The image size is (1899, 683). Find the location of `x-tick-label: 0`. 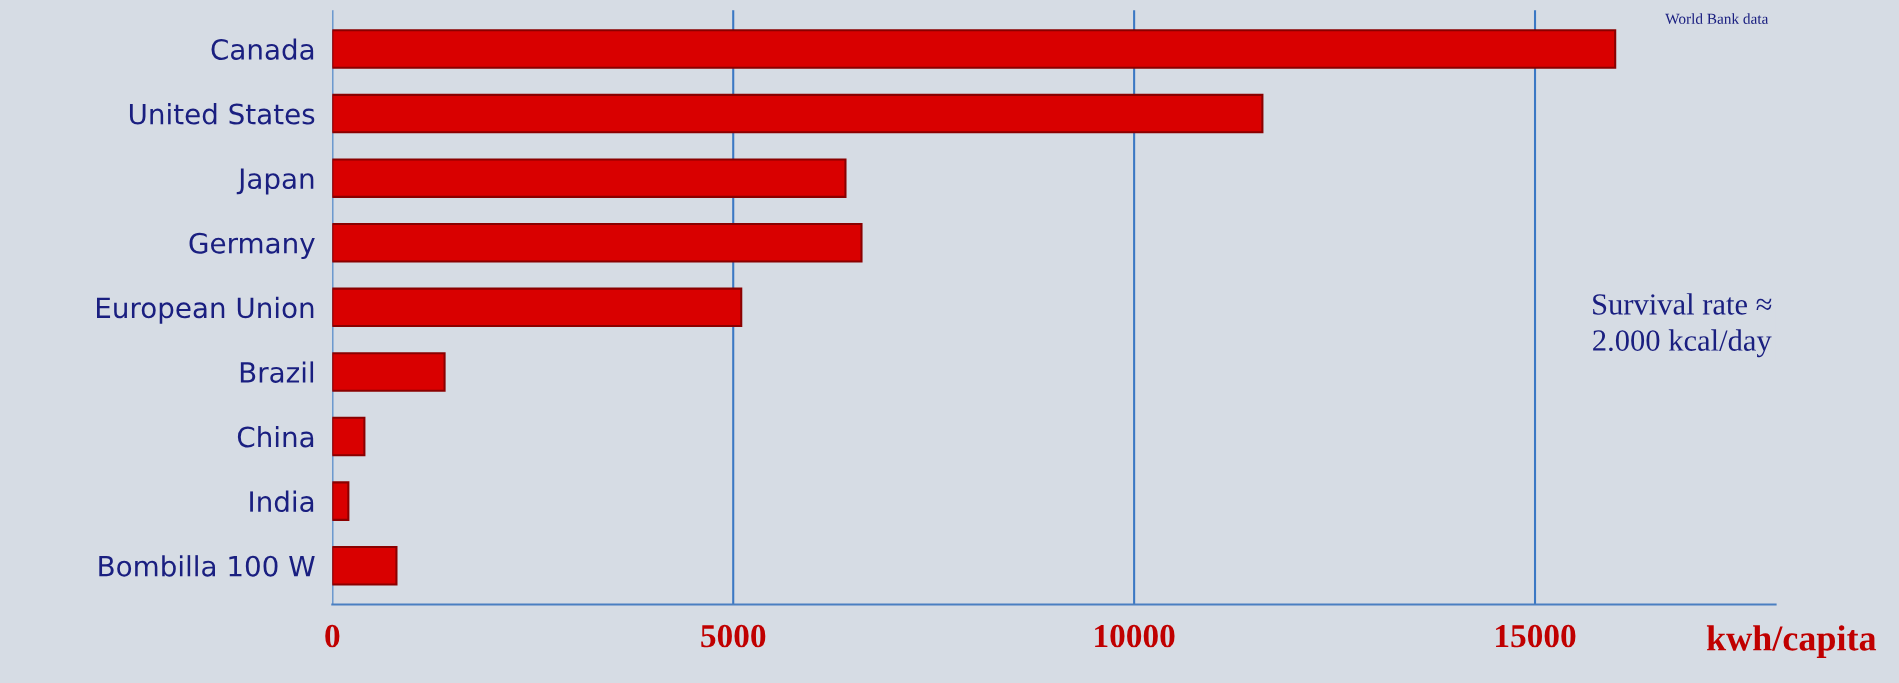

x-tick-label: 0 is located at coordinates (332, 636).